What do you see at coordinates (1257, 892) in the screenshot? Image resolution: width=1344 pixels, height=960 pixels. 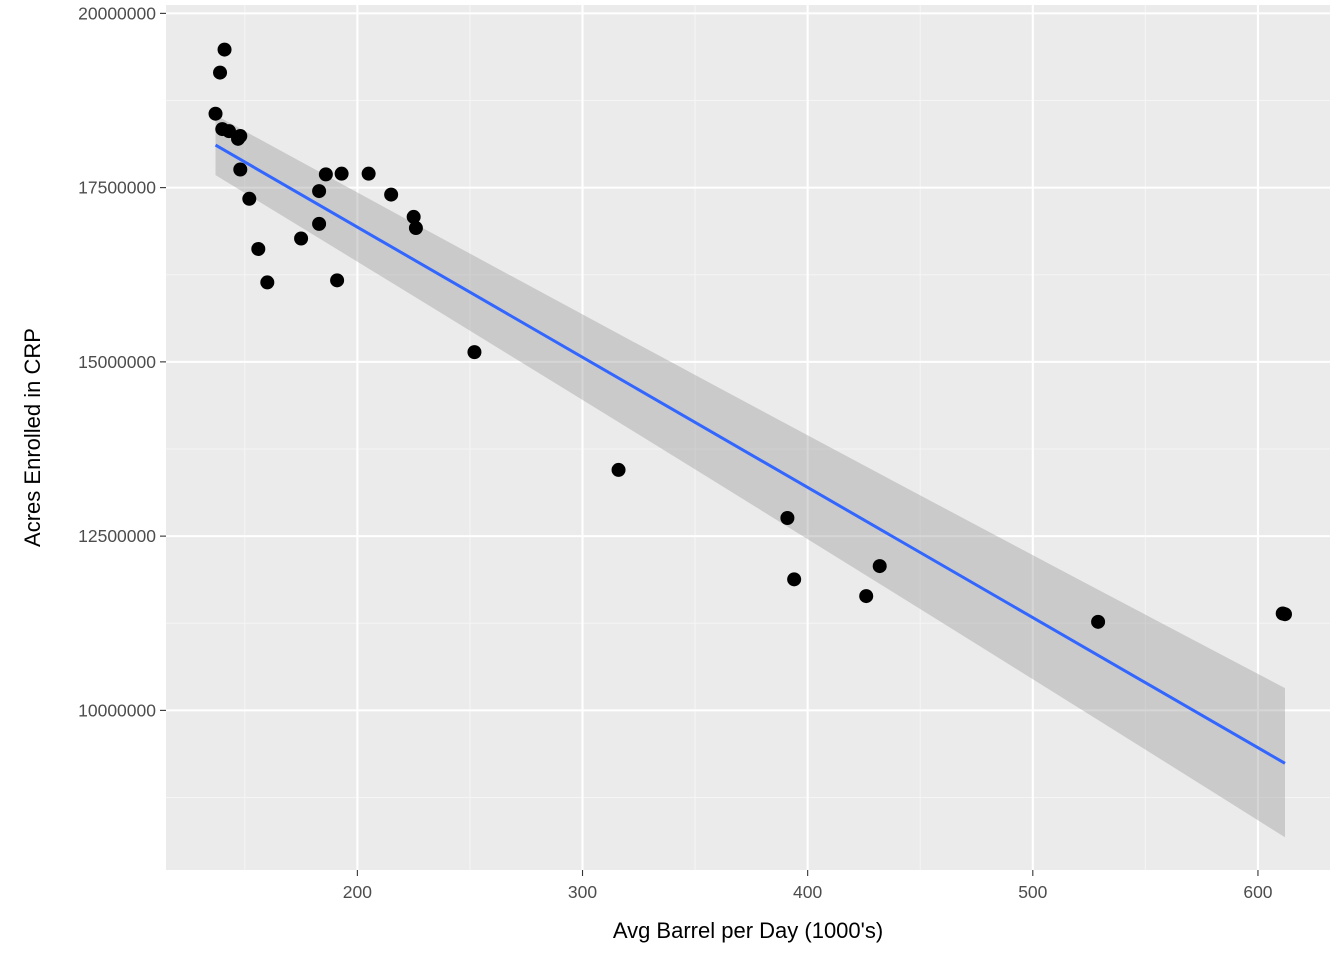 I see `x-tick-label: 600` at bounding box center [1257, 892].